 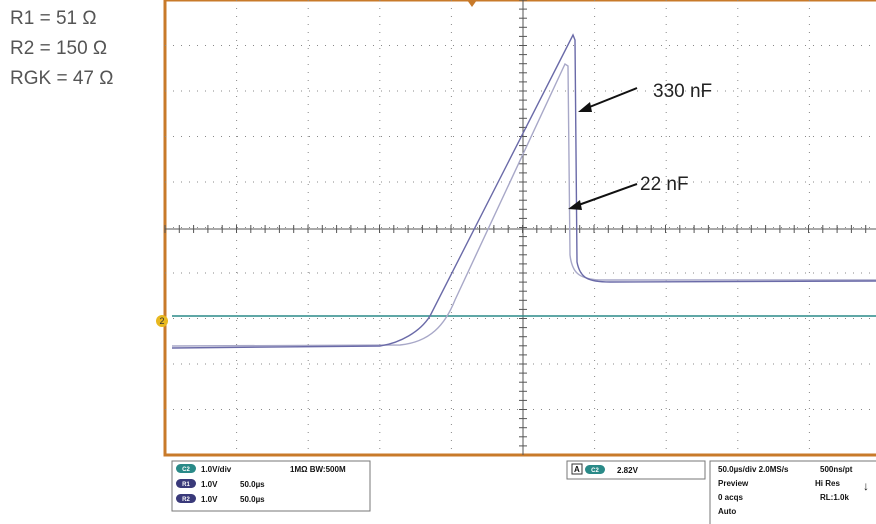 What do you see at coordinates (733, 483) in the screenshot?
I see `status-text: Preview` at bounding box center [733, 483].